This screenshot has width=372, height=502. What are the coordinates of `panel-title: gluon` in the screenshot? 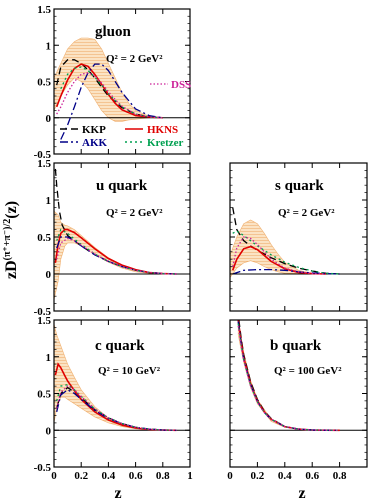 It's located at (113, 32).